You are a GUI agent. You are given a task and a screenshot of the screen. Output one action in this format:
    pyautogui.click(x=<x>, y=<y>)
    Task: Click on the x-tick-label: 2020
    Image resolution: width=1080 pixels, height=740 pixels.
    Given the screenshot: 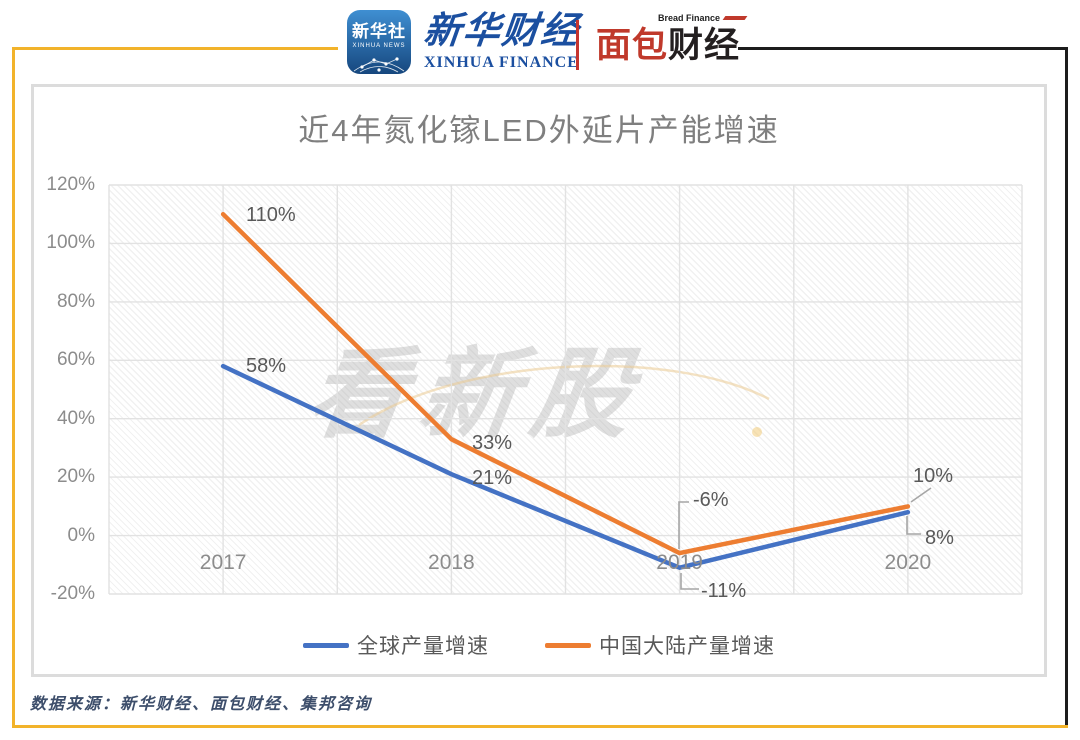 What is the action you would take?
    pyautogui.click(x=908, y=562)
    